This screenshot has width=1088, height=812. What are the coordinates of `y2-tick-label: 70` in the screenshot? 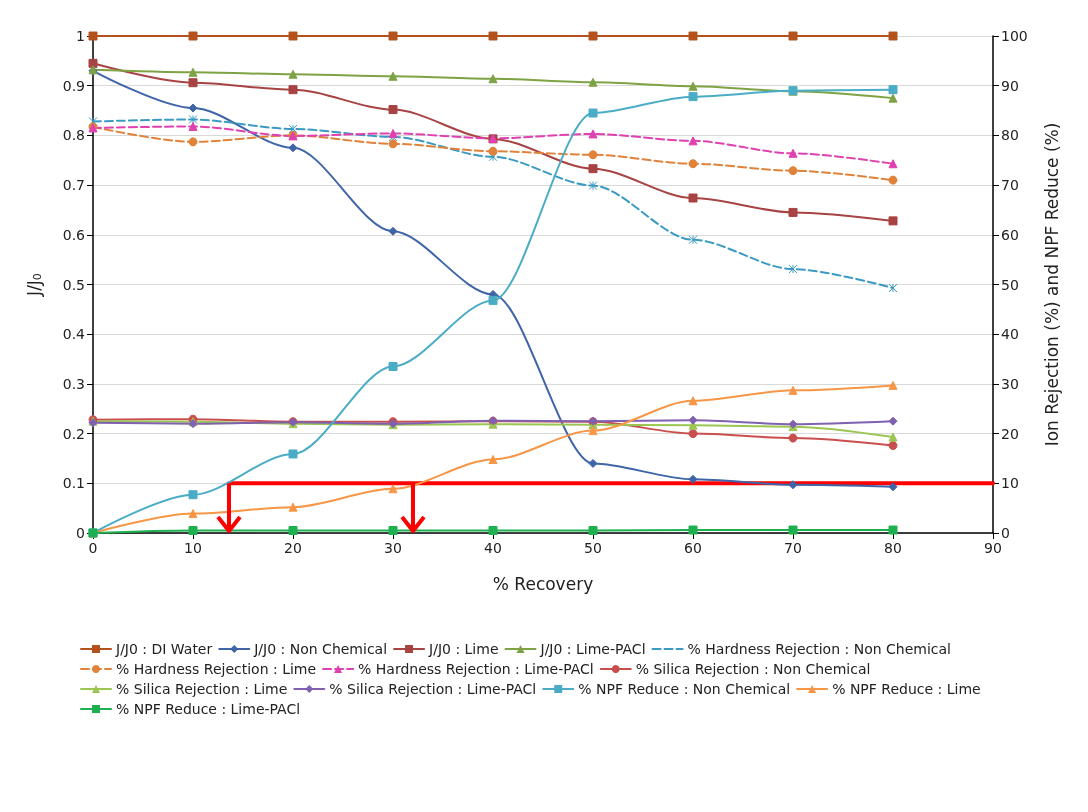 It's located at (1010, 185).